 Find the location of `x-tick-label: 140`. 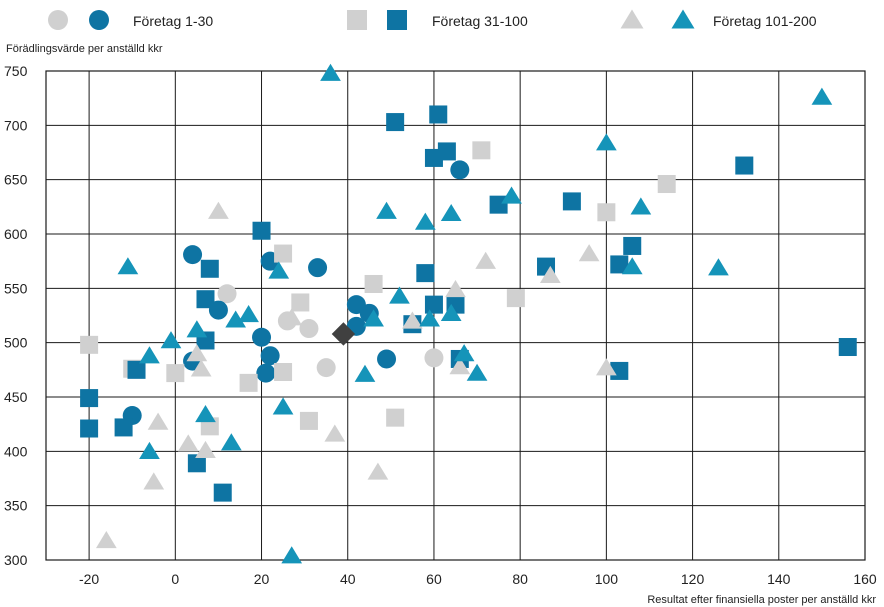

x-tick-label: 140 is located at coordinates (779, 579).